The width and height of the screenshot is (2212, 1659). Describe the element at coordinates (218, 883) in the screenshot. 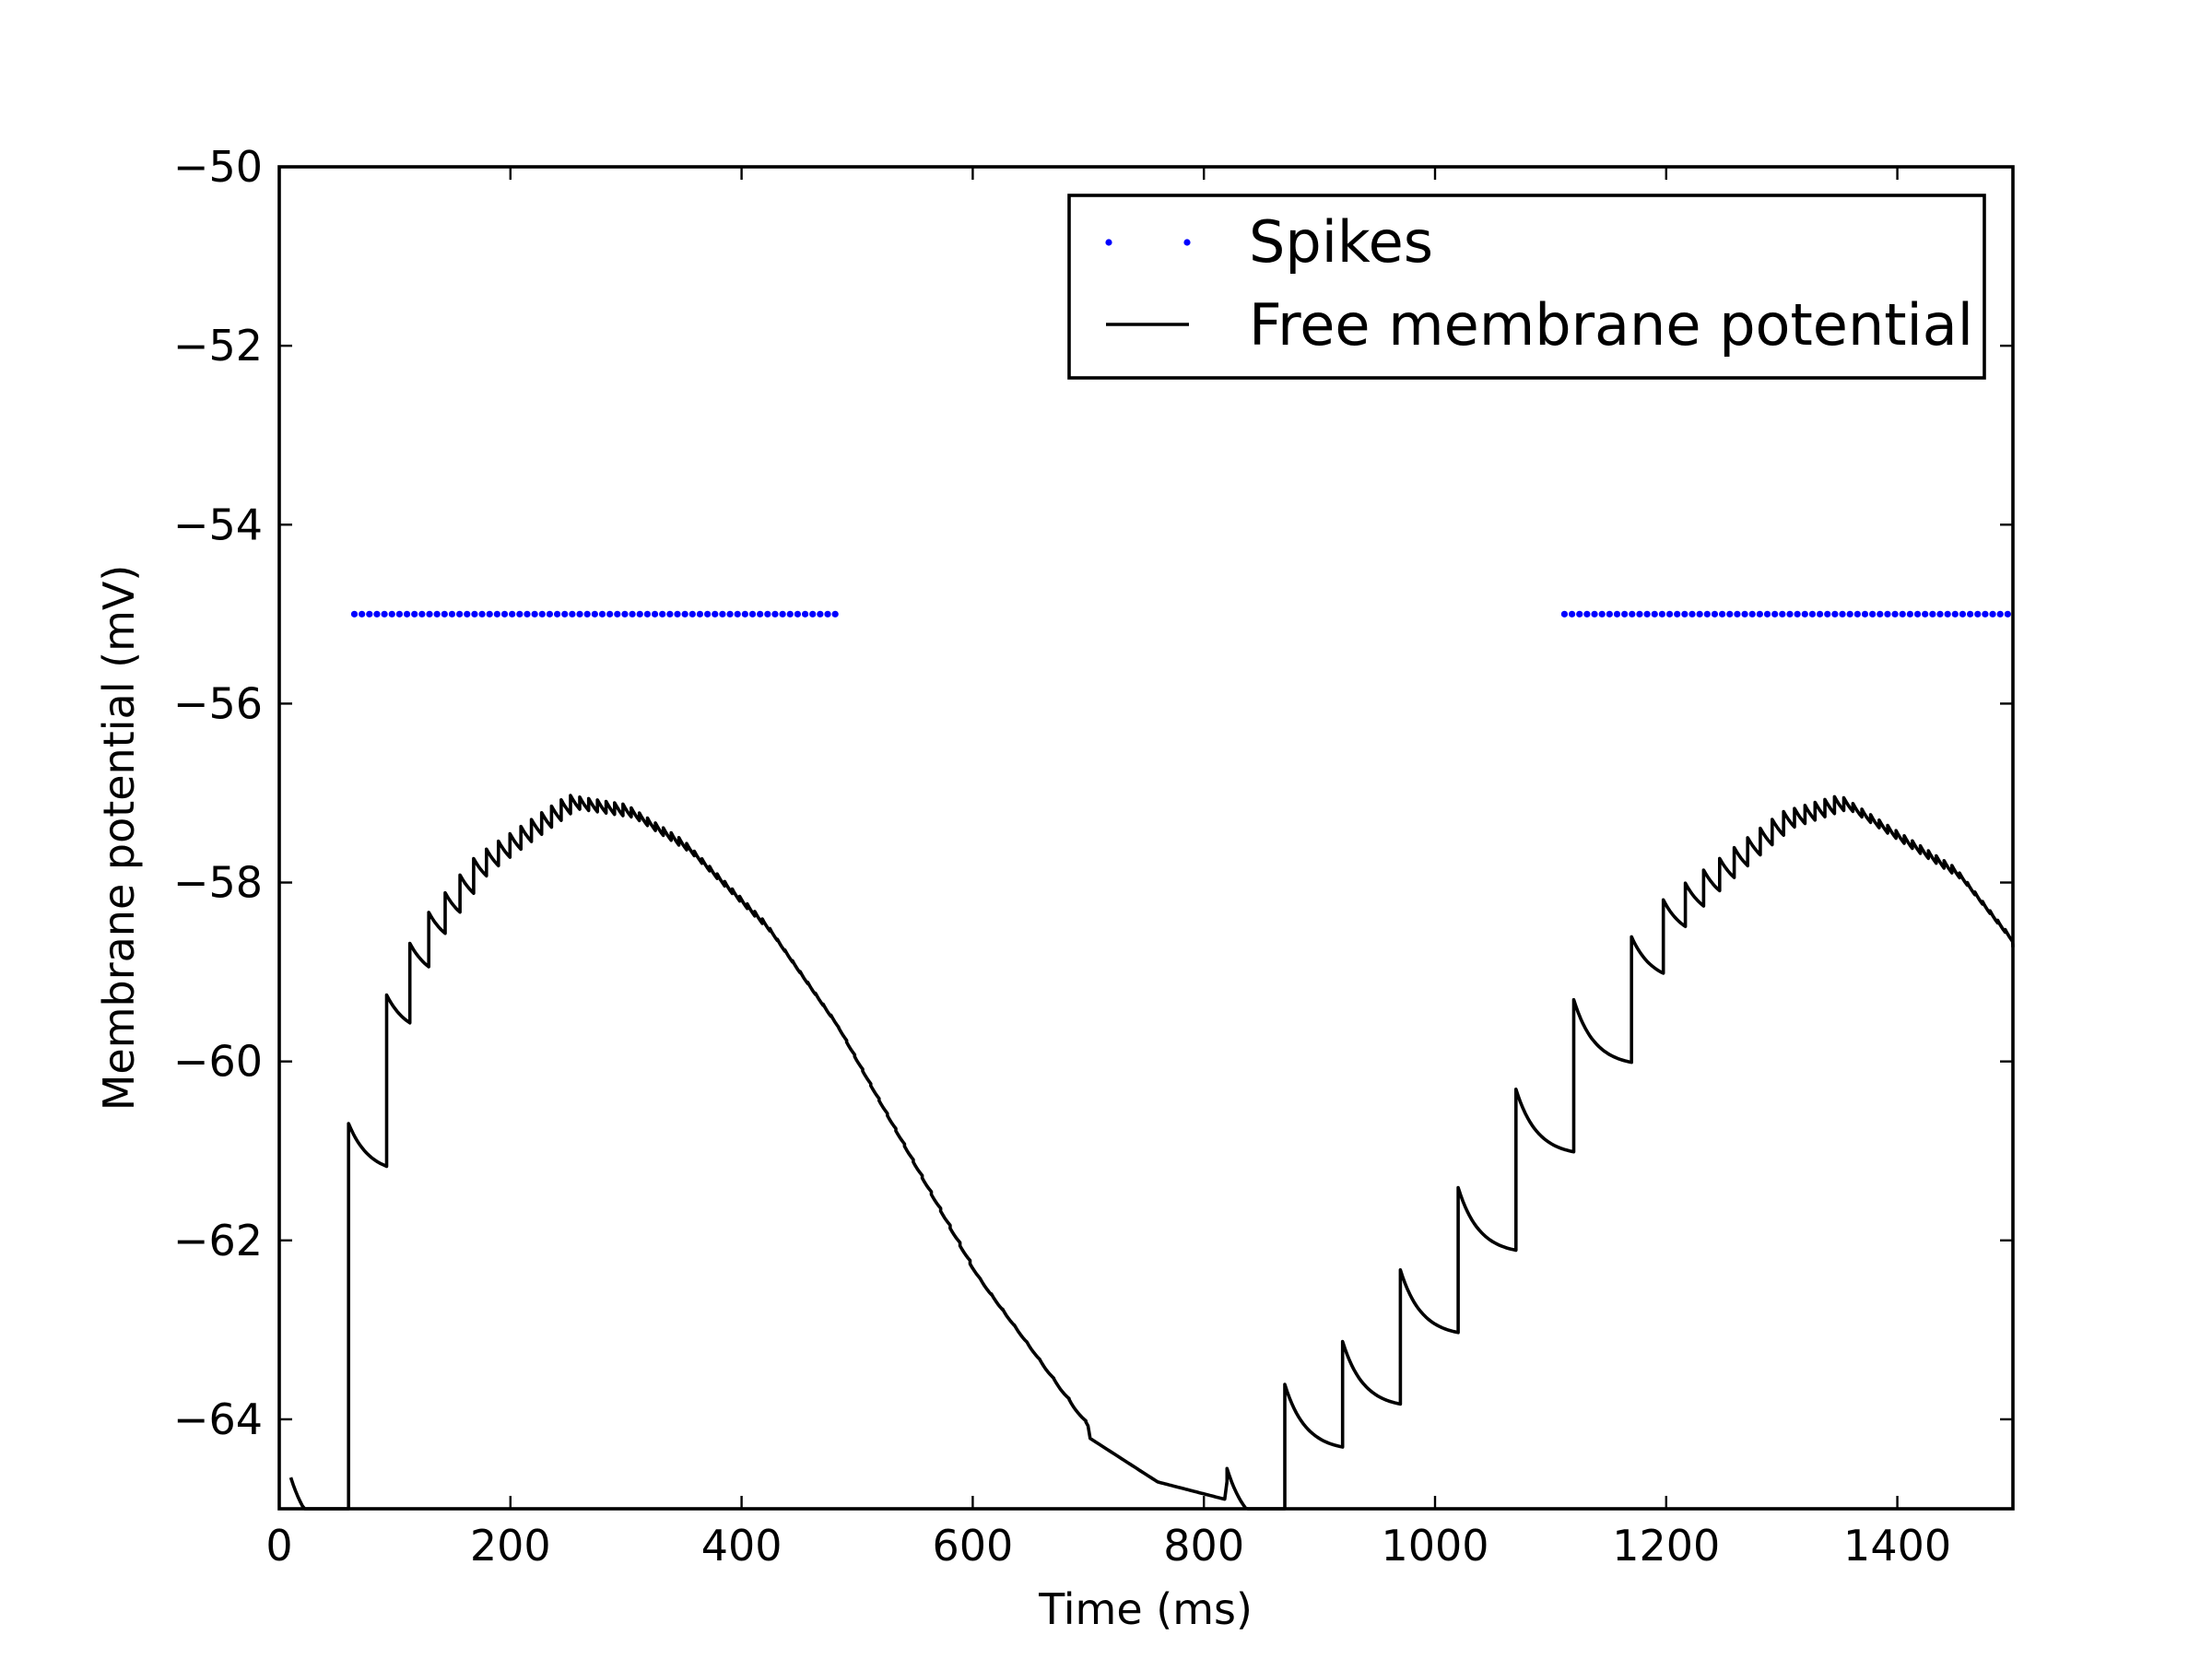

I see `y-tick-label: −58` at that location.